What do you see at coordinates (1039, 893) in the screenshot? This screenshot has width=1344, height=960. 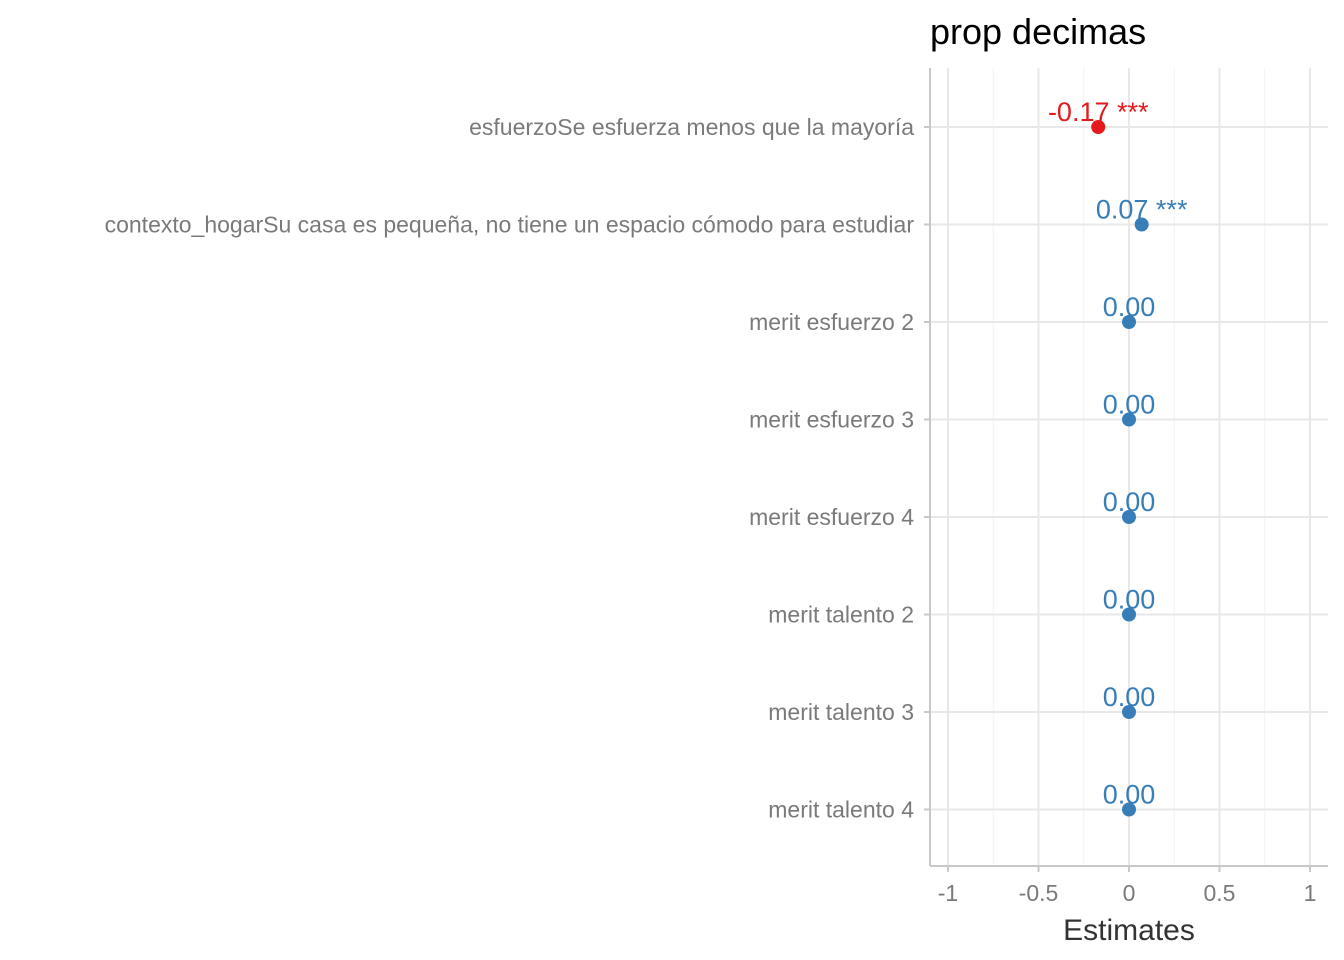 I see `x-tick-label: -0.5` at bounding box center [1039, 893].